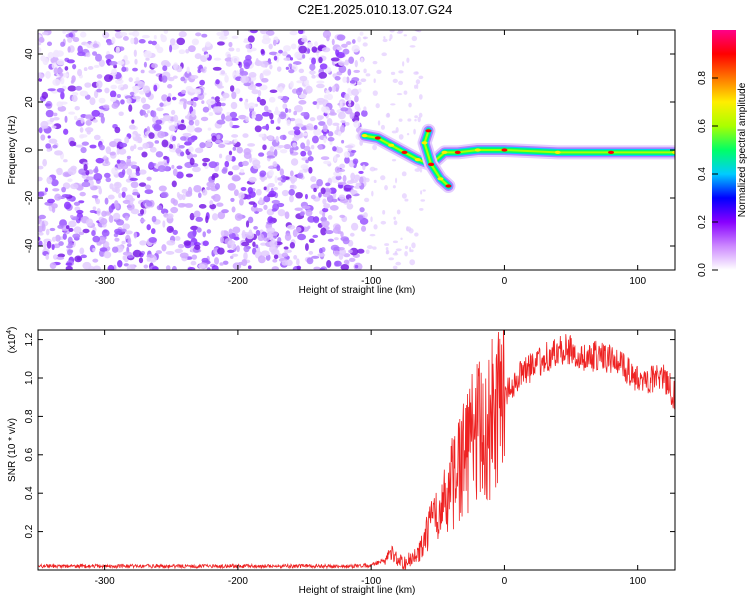 This screenshot has height=600, width=750. What do you see at coordinates (637, 581) in the screenshot?
I see `x-tick-label: 100` at bounding box center [637, 581].